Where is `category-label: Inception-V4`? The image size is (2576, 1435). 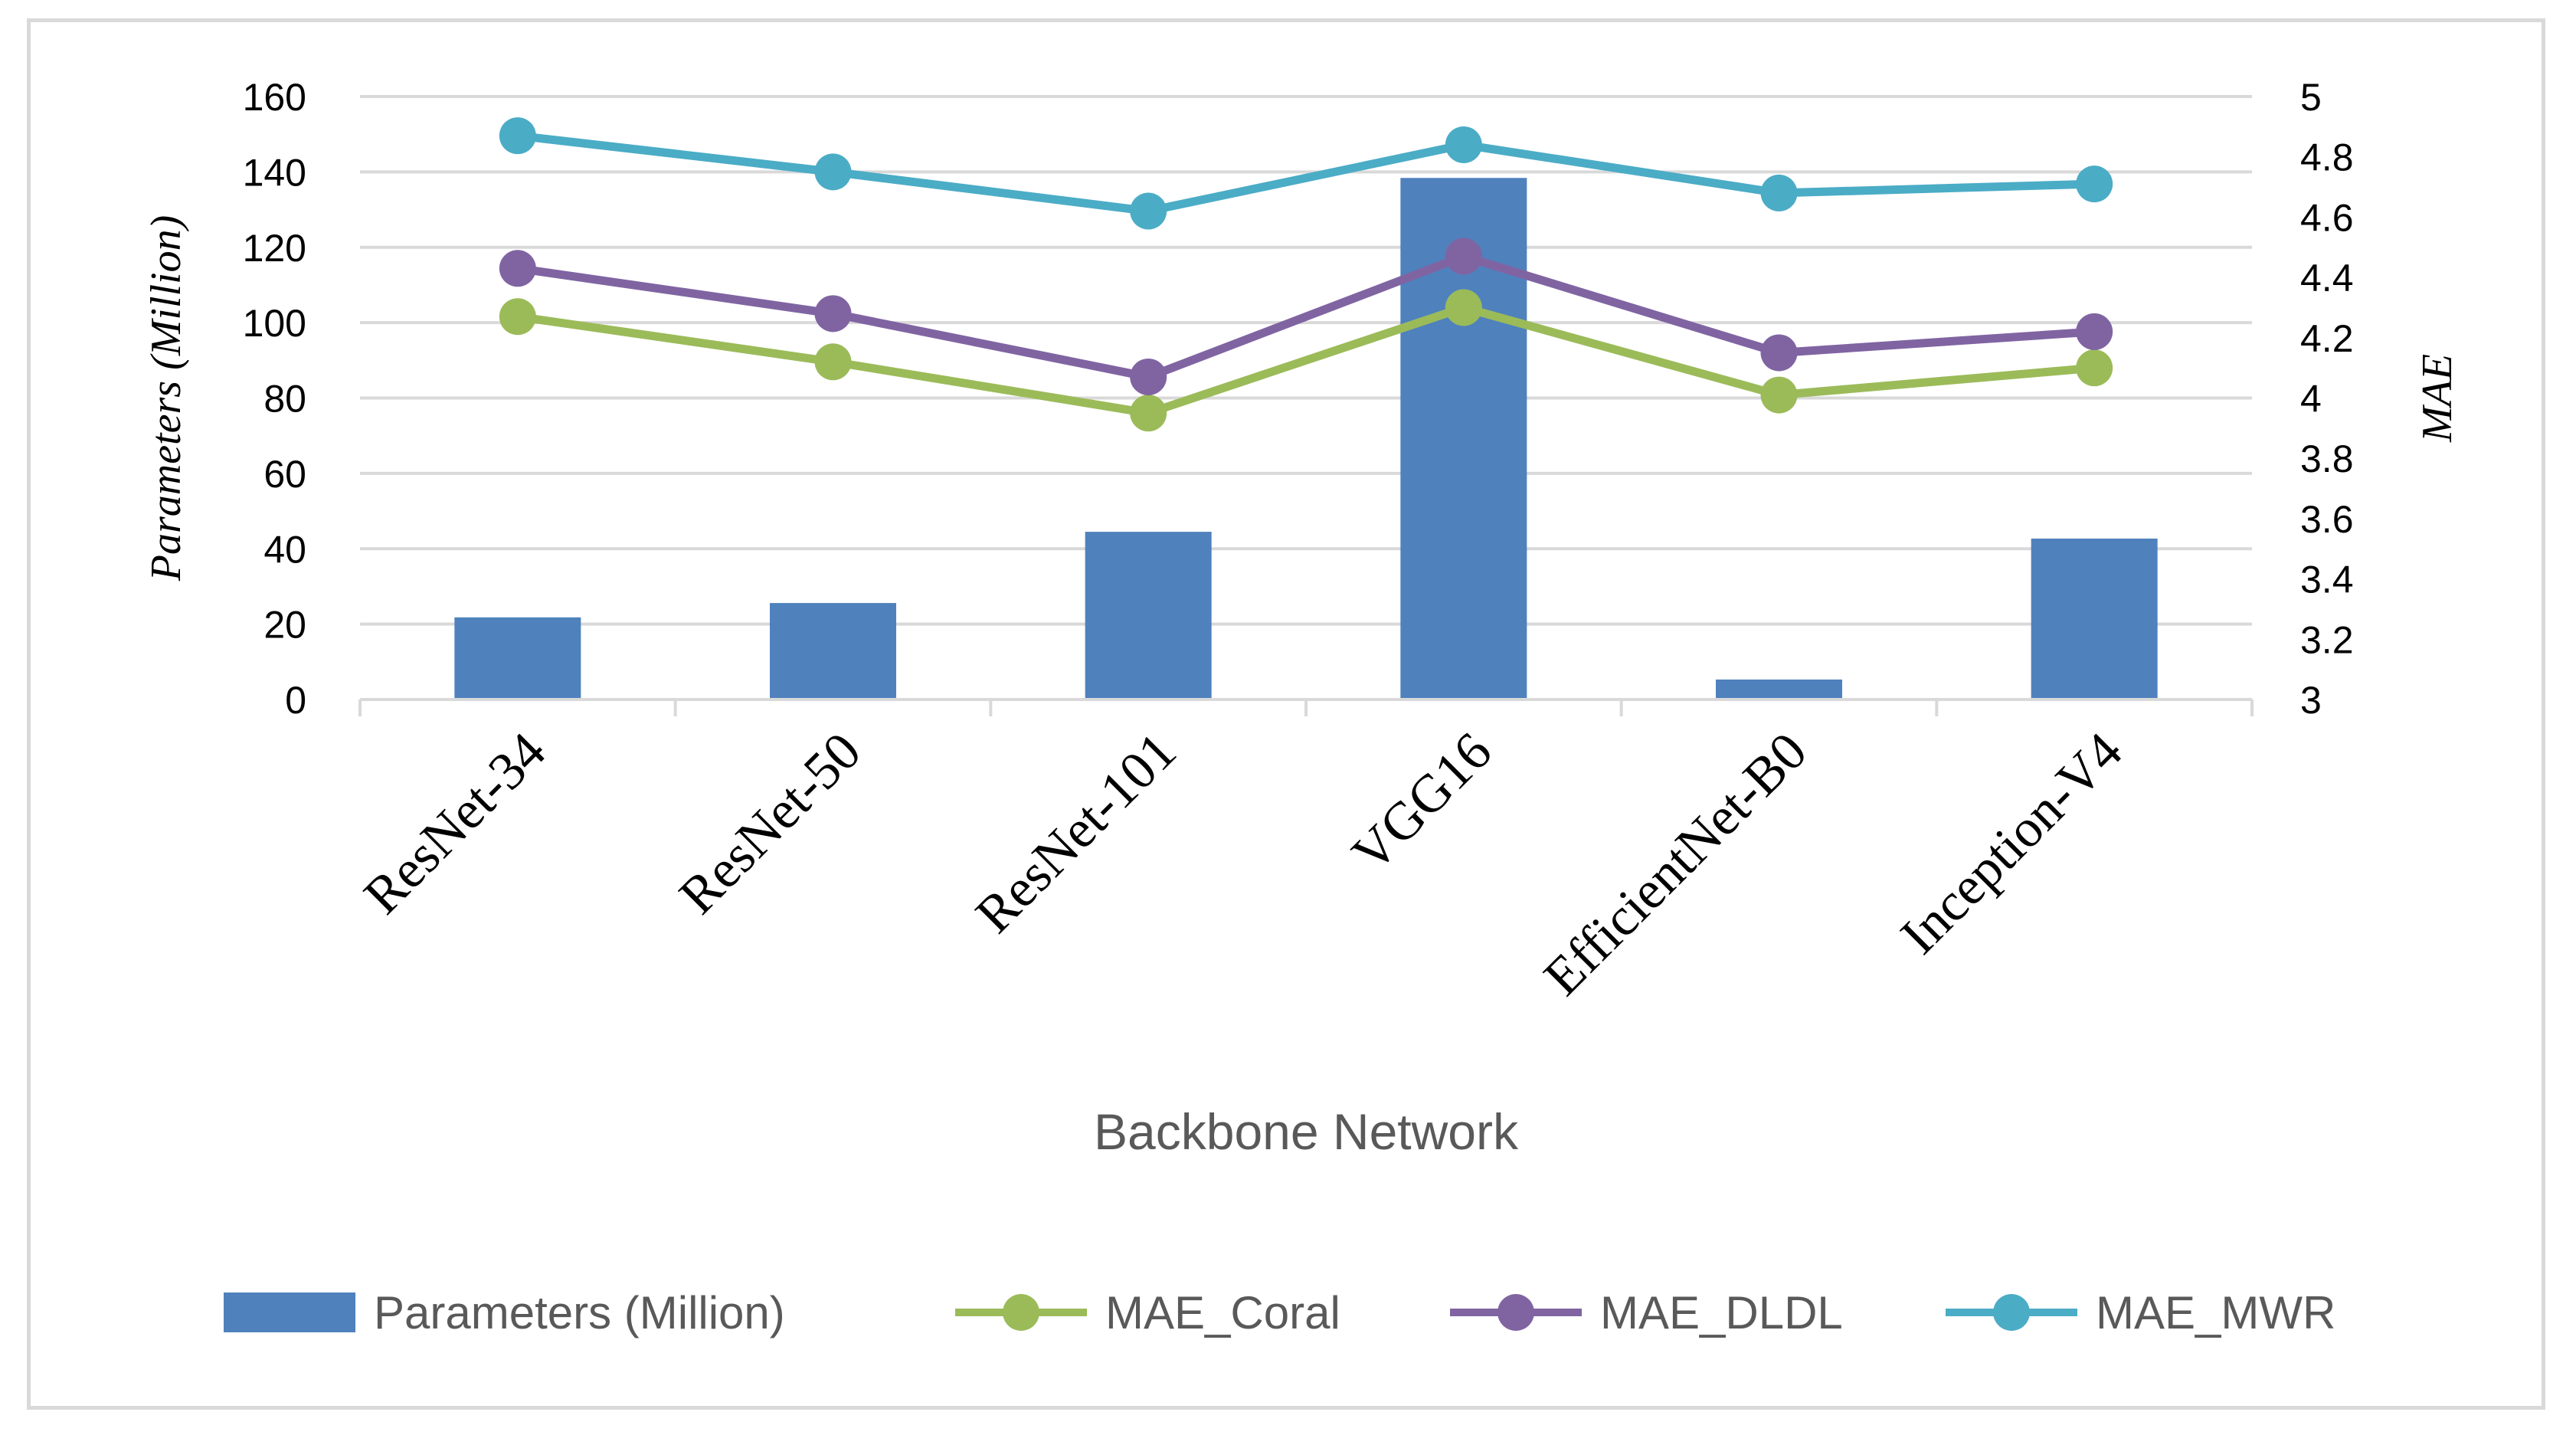 category-label: Inception-V4 is located at coordinates (2011, 843).